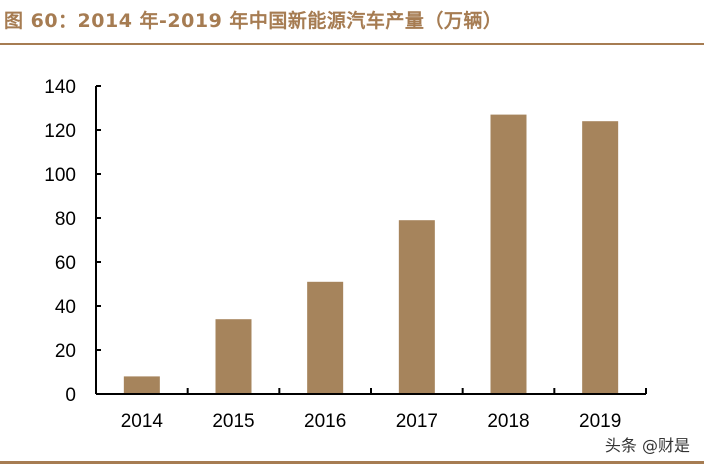 The image size is (704, 465). I want to click on x-tick-label: 2018, so click(508, 421).